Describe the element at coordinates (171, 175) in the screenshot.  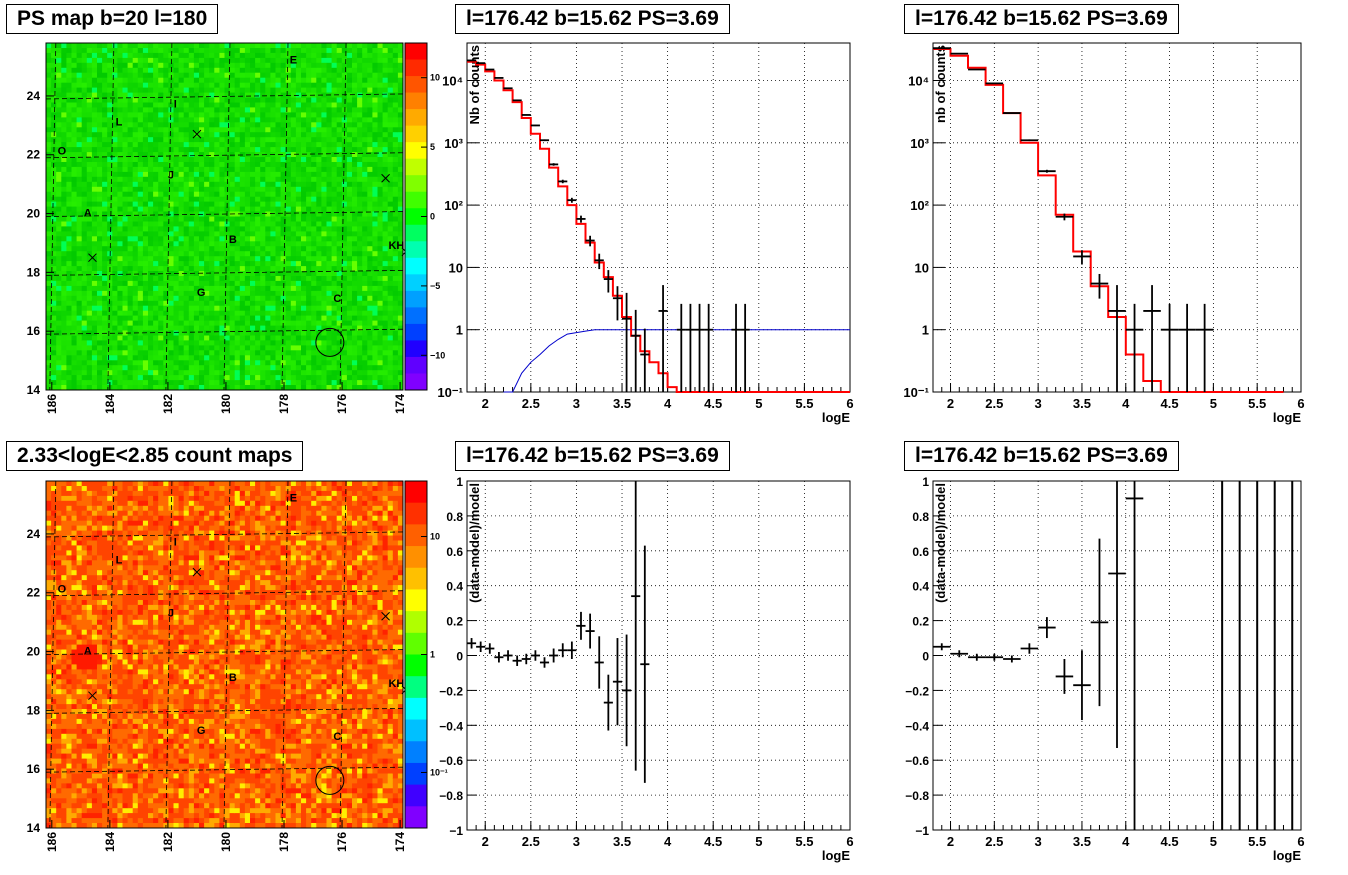
I see `source-label: J` at that location.